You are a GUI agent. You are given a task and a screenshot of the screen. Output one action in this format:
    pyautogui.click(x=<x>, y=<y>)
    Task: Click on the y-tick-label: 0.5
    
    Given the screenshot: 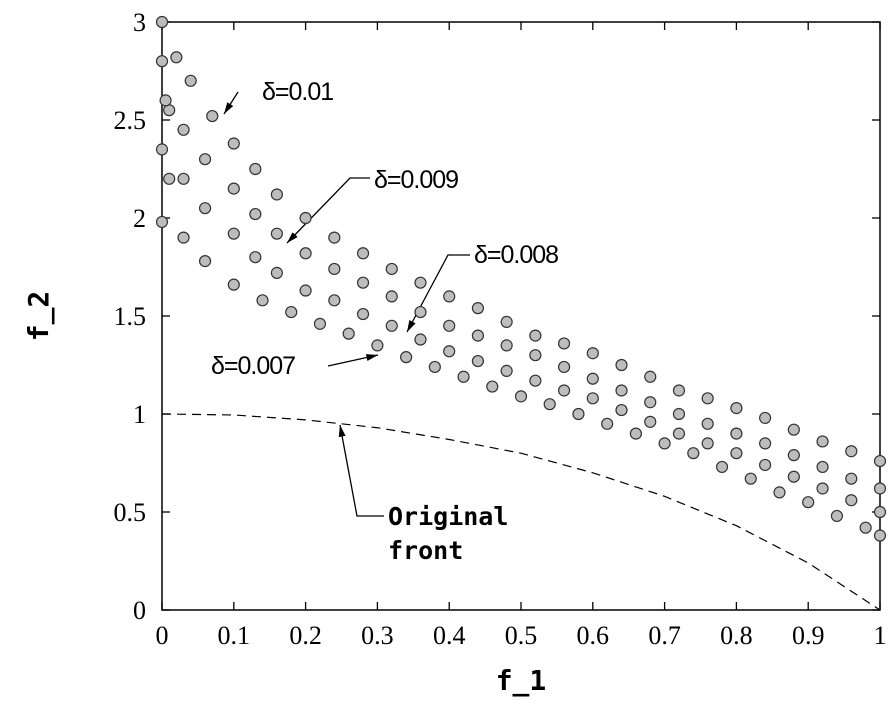 What is the action you would take?
    pyautogui.click(x=130, y=512)
    